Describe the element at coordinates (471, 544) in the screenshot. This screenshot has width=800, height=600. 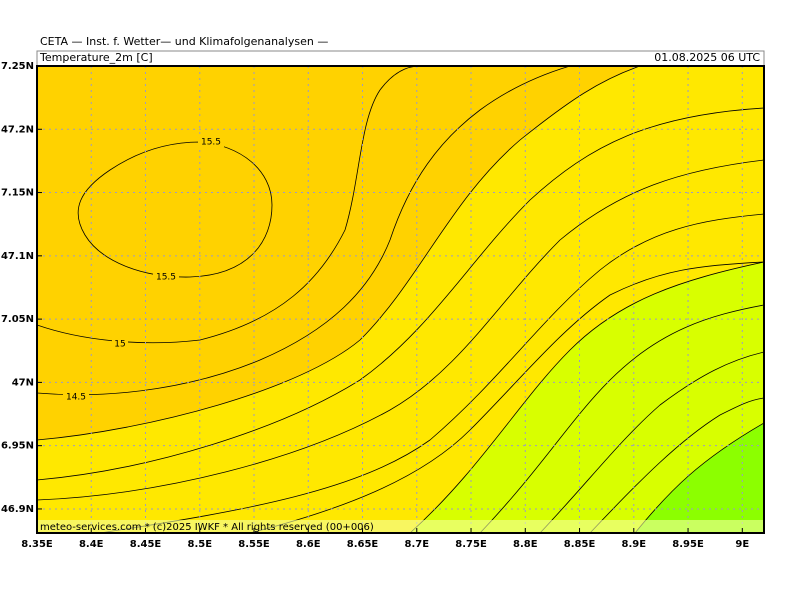
I see `x-tick-label: 8.75E` at that location.